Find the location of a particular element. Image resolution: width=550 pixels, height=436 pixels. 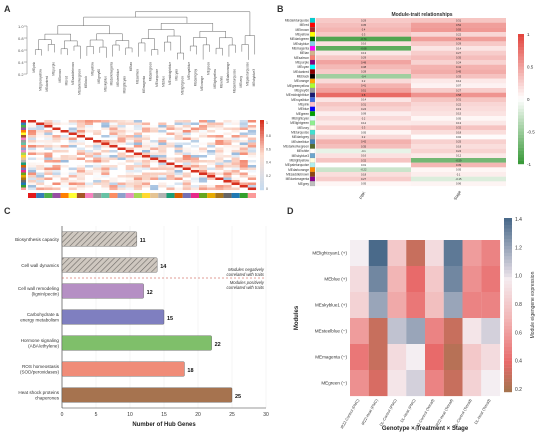

x-tick-label: 10 is located at coordinates (130, 415).